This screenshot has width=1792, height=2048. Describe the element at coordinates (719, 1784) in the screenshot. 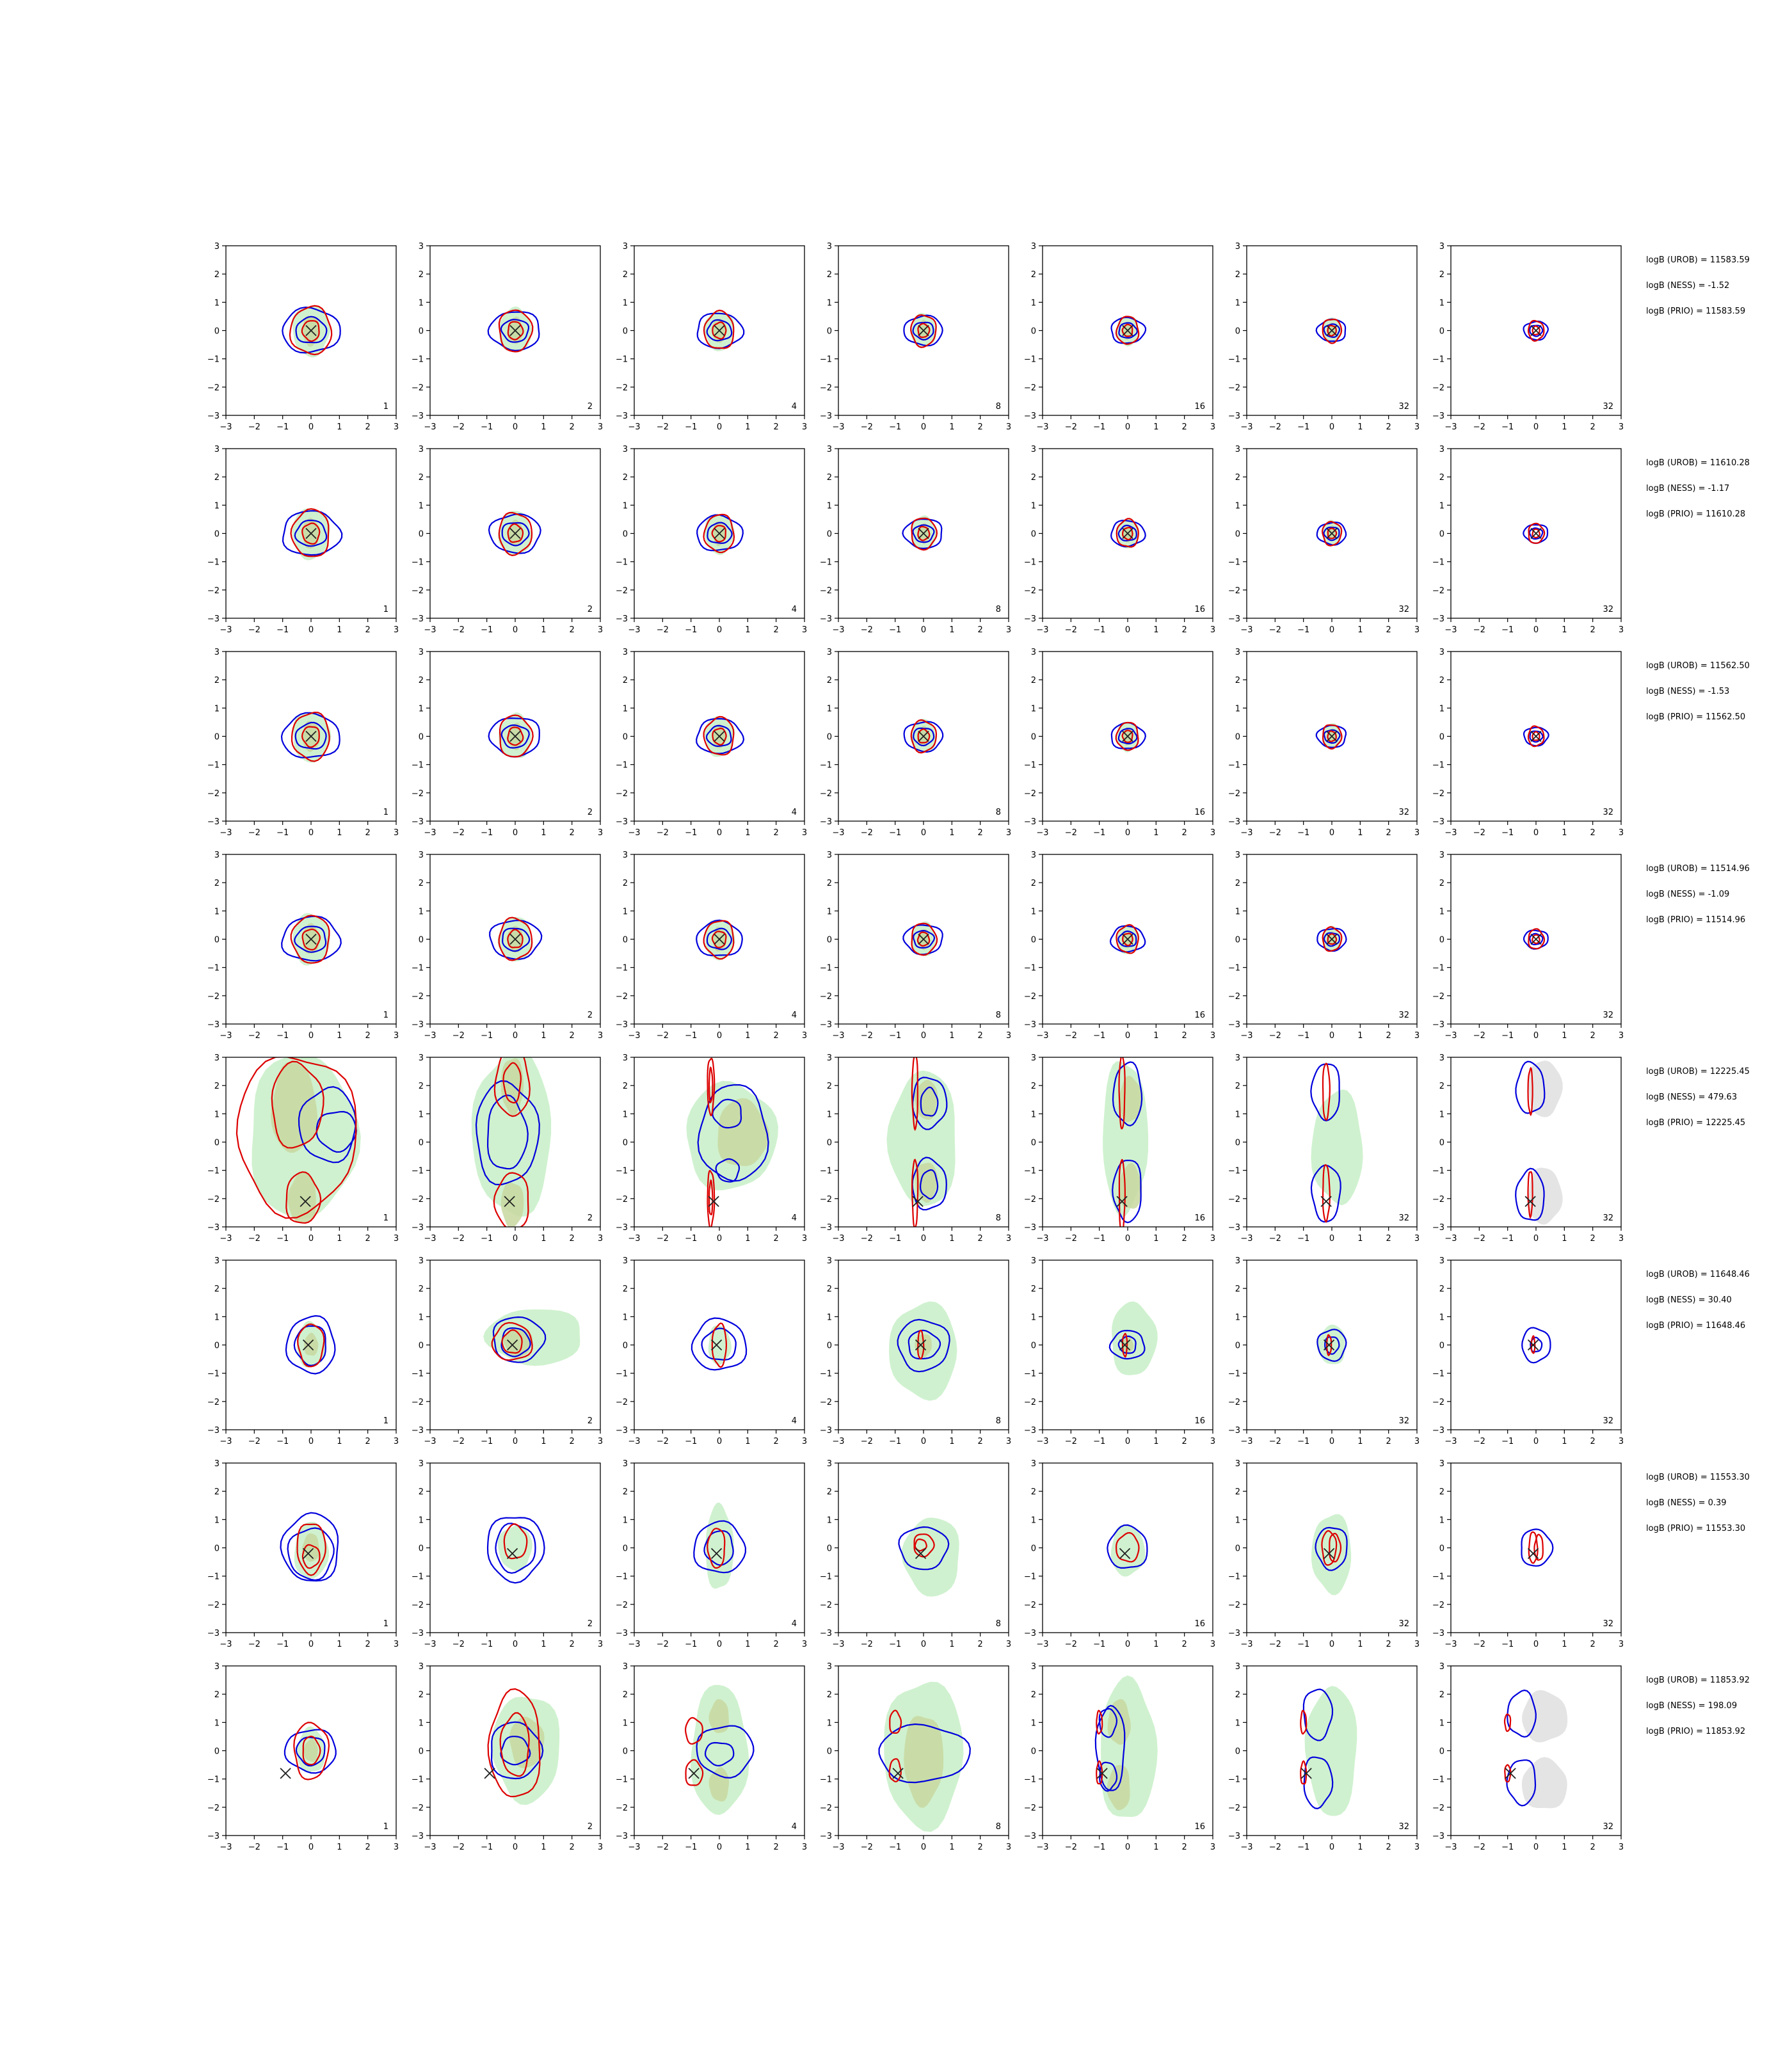

I see `olive-density-fill` at that location.